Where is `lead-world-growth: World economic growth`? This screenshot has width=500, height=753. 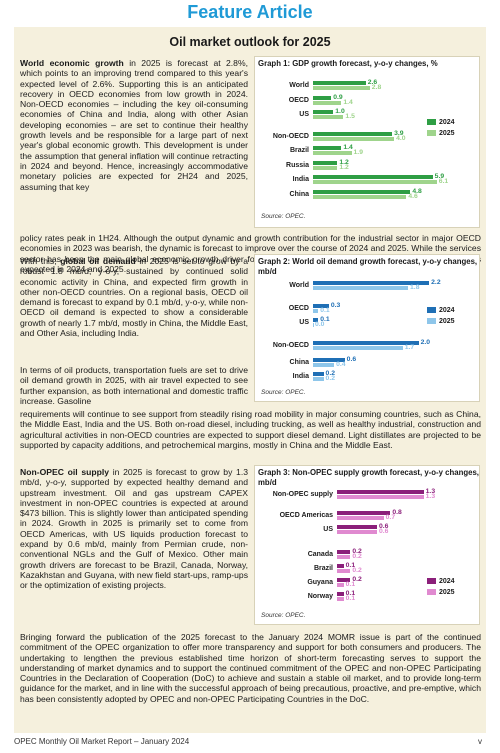
lead-world-growth: World economic growth is located at coordinates (72, 63).